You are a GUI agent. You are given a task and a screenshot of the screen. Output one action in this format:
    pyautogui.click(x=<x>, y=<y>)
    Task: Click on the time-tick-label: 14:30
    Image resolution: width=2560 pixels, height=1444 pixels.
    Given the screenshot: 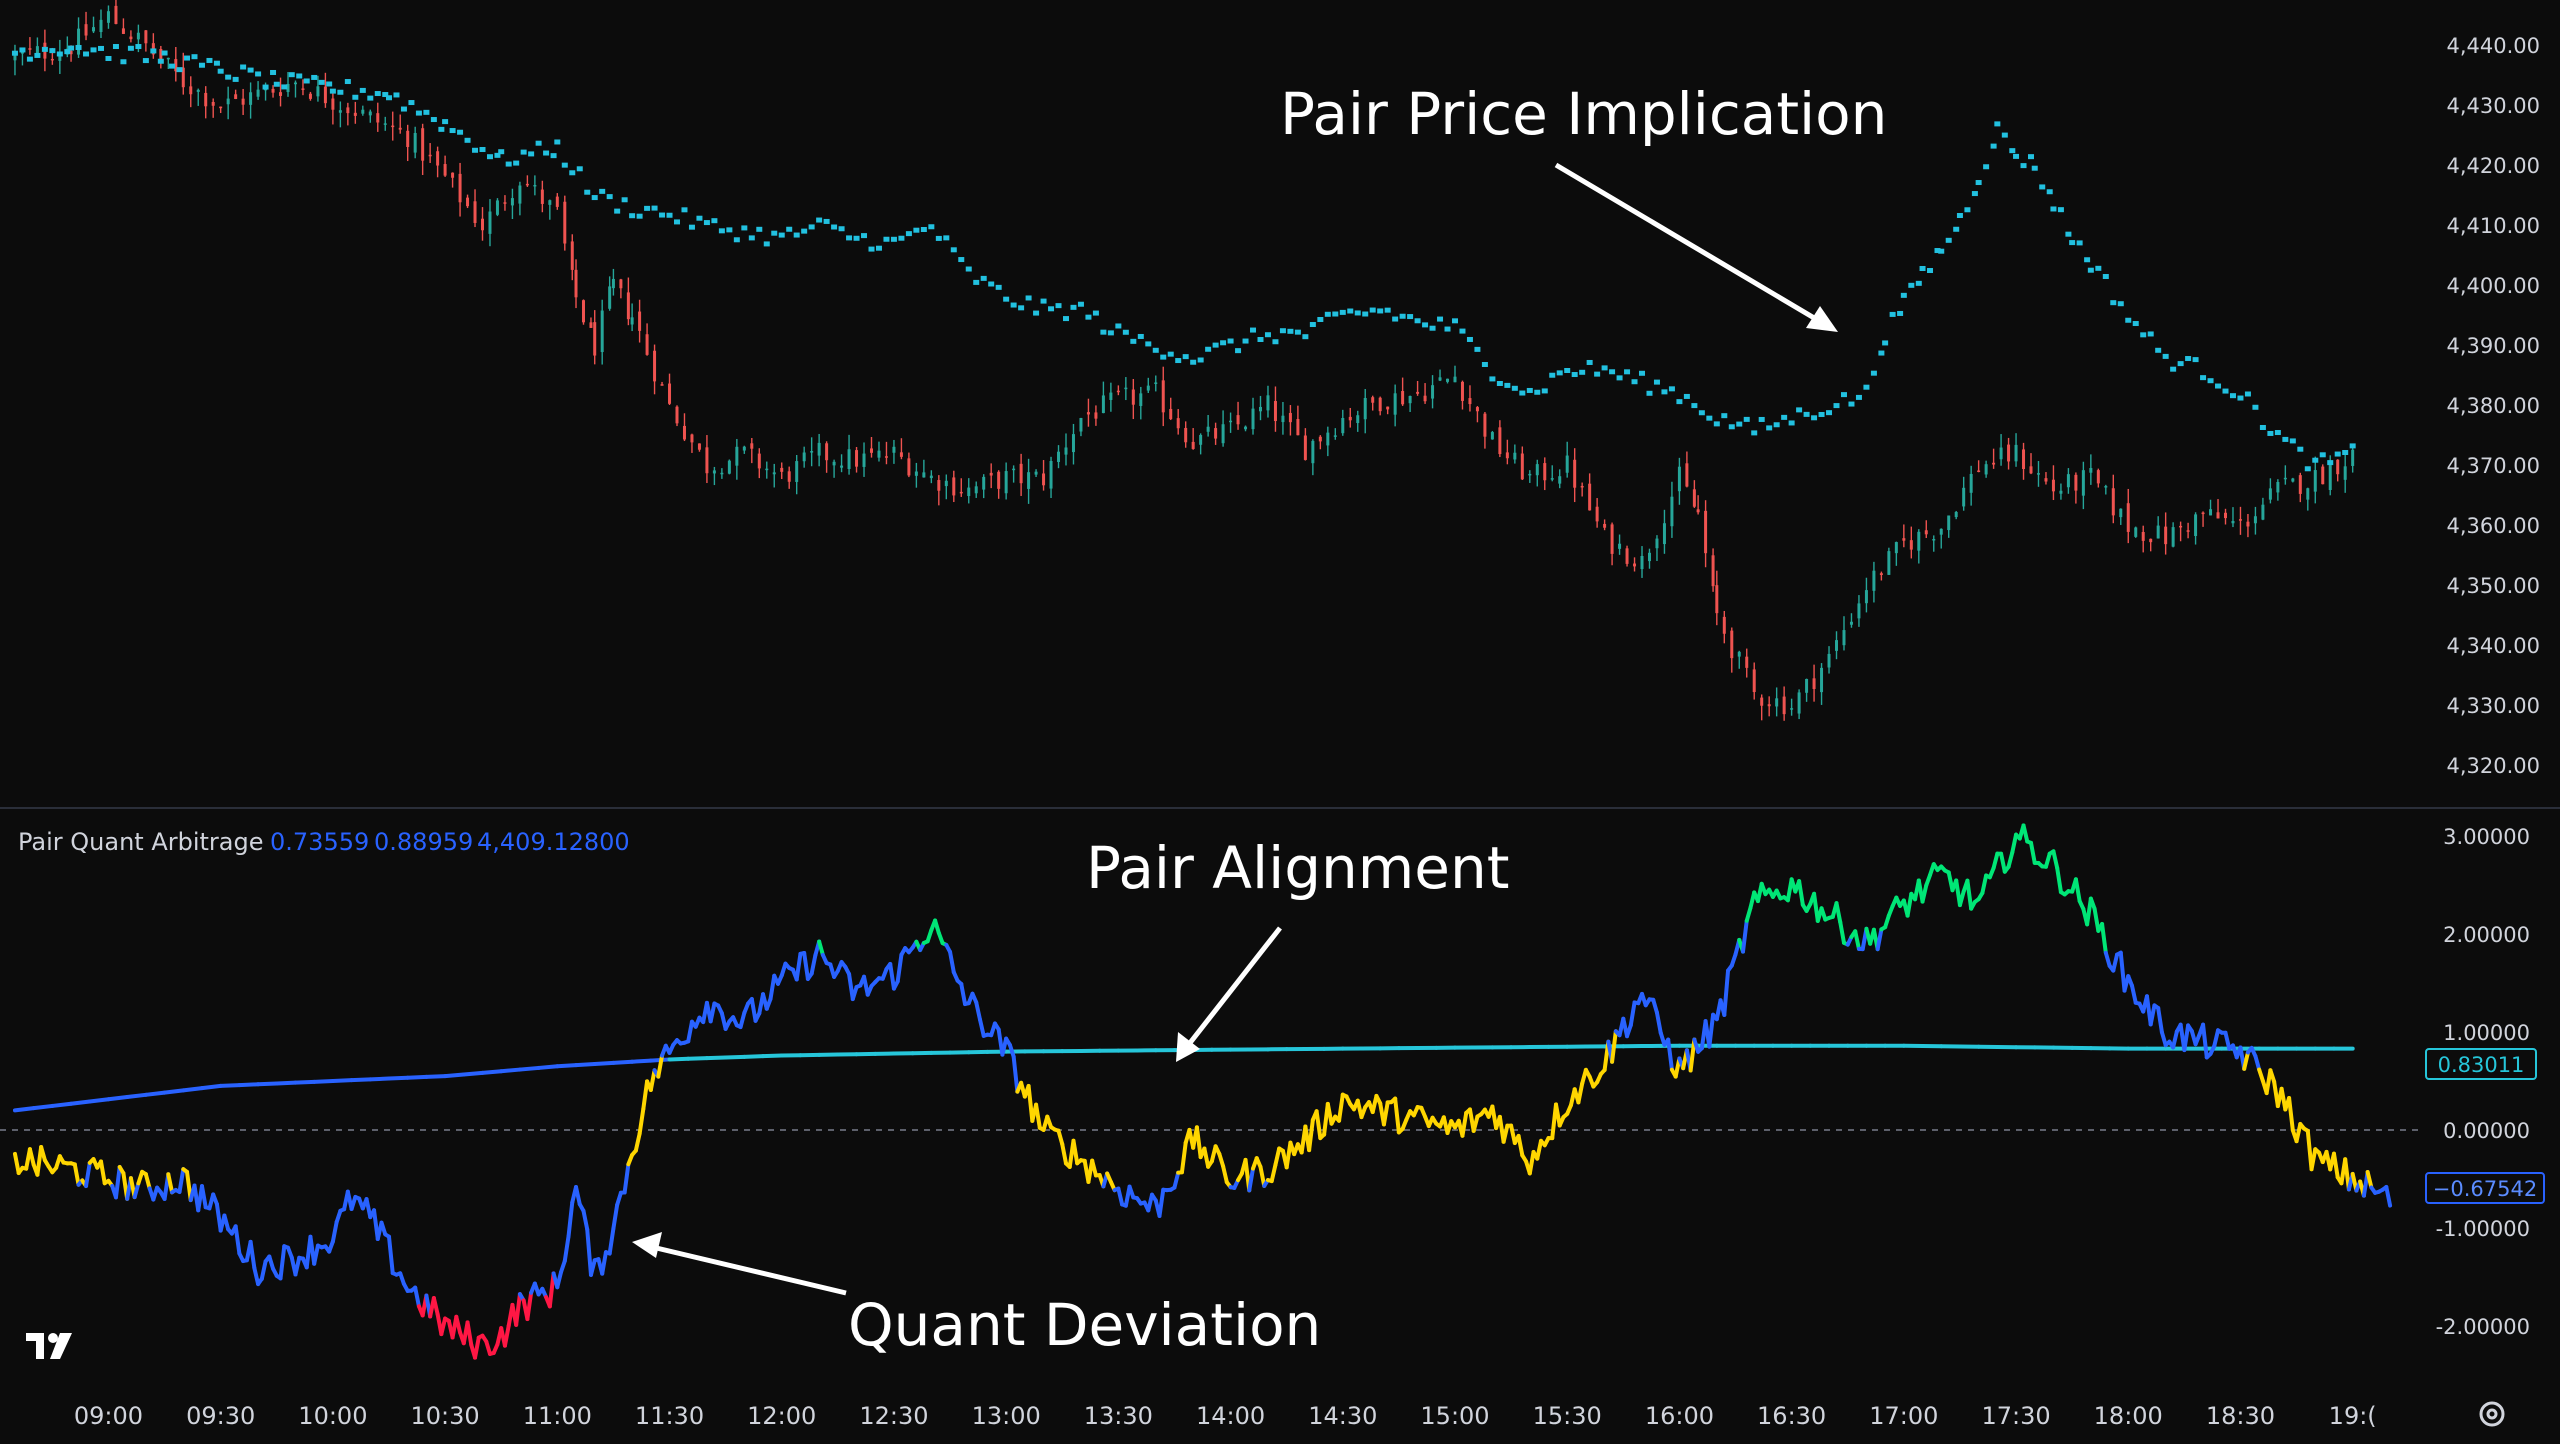 What is the action you would take?
    pyautogui.click(x=1342, y=1416)
    